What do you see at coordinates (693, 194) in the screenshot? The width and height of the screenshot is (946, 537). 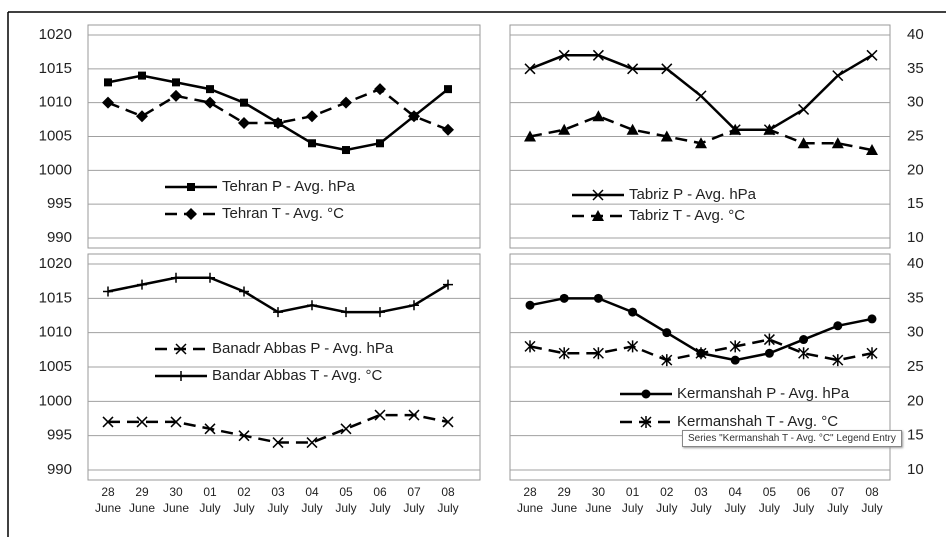 I see `legend-label: Tabriz P - Avg. hPa` at bounding box center [693, 194].